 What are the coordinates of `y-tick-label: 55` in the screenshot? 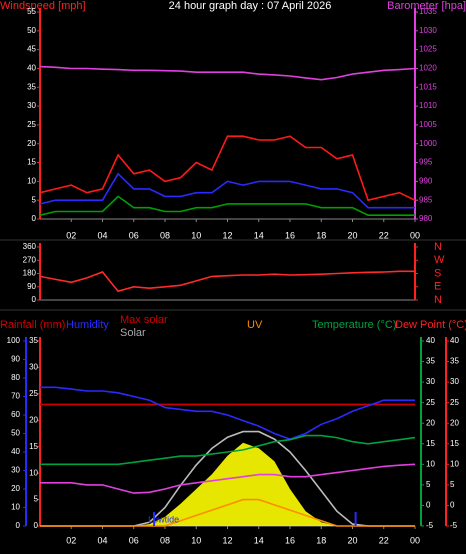 It's located at (31, 11).